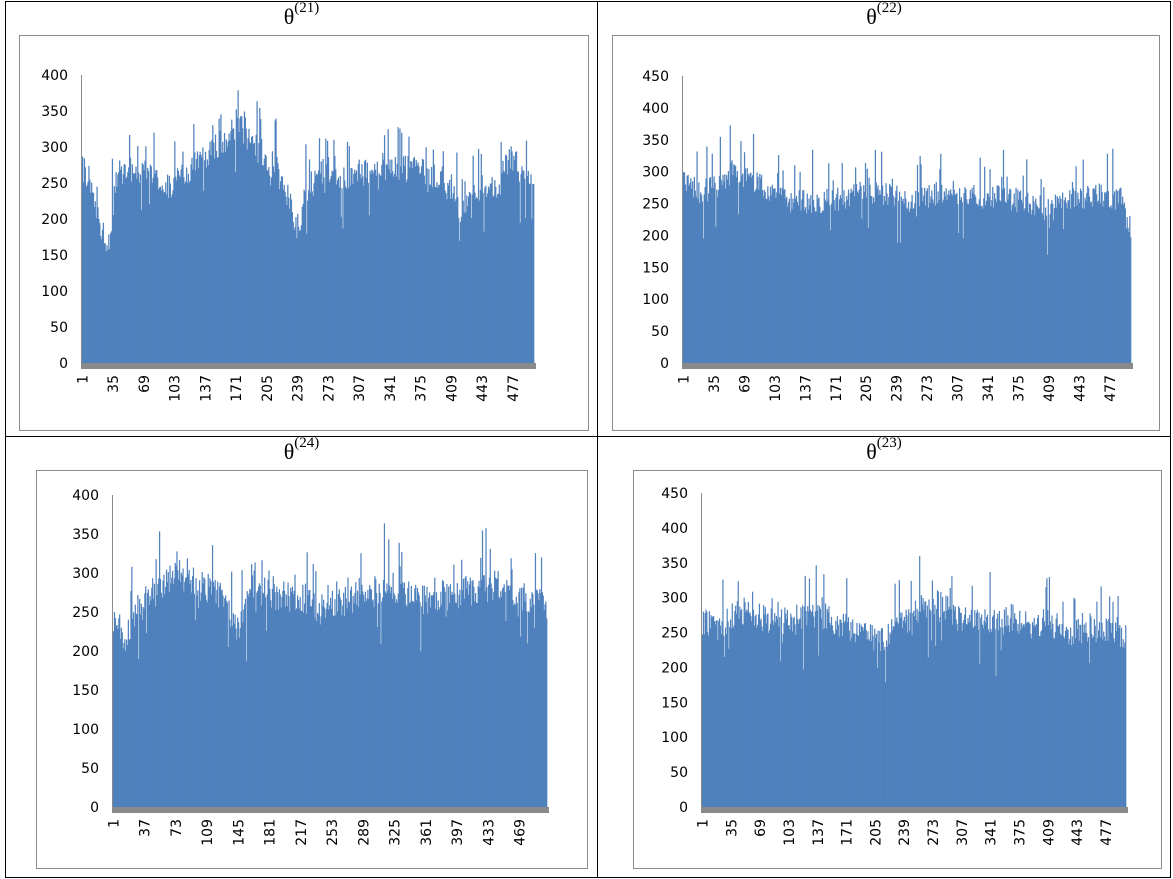 The width and height of the screenshot is (1173, 879). Describe the element at coordinates (54, 184) in the screenshot. I see `y-tick-label: 250` at that location.